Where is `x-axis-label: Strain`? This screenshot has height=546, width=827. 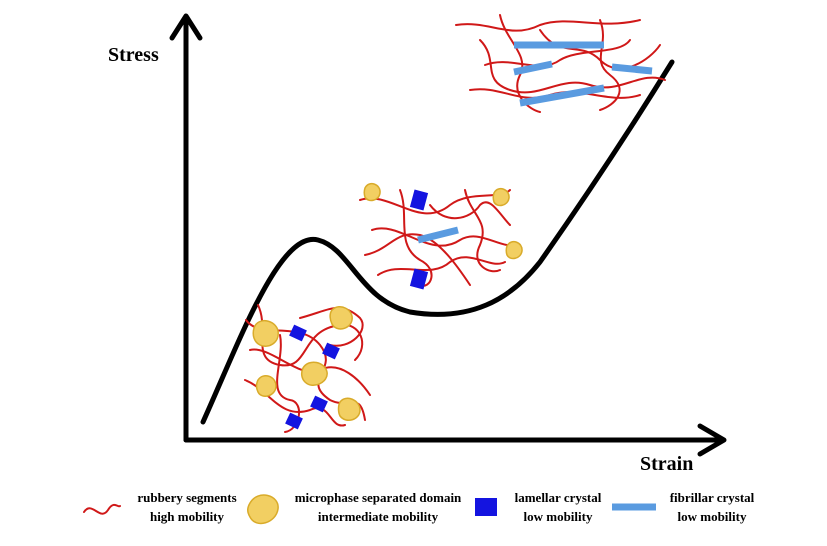
x-axis-label: Strain is located at coordinates (666, 464).